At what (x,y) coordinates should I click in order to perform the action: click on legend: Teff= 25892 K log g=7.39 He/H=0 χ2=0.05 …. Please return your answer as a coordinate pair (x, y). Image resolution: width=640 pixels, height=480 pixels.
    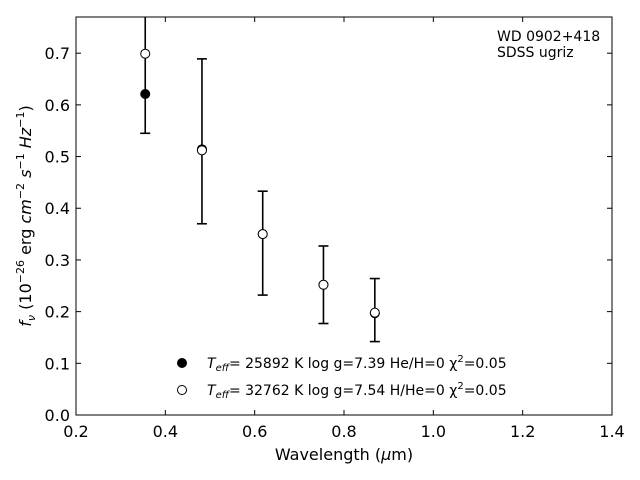
    Looking at the image, I should click on (342, 377).